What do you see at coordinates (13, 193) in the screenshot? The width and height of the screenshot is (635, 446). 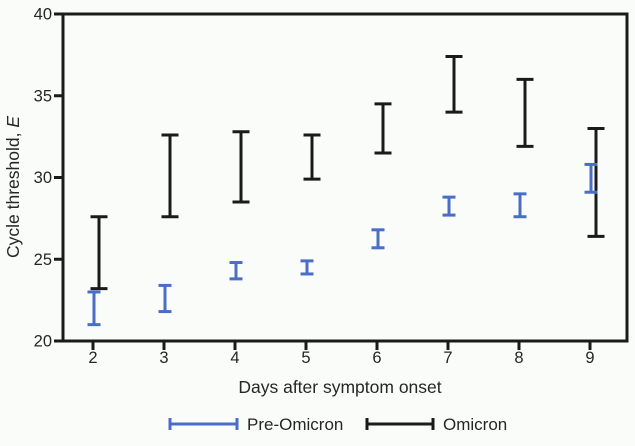 I see `y-axis-label-text: Cycle threshold,` at bounding box center [13, 193].